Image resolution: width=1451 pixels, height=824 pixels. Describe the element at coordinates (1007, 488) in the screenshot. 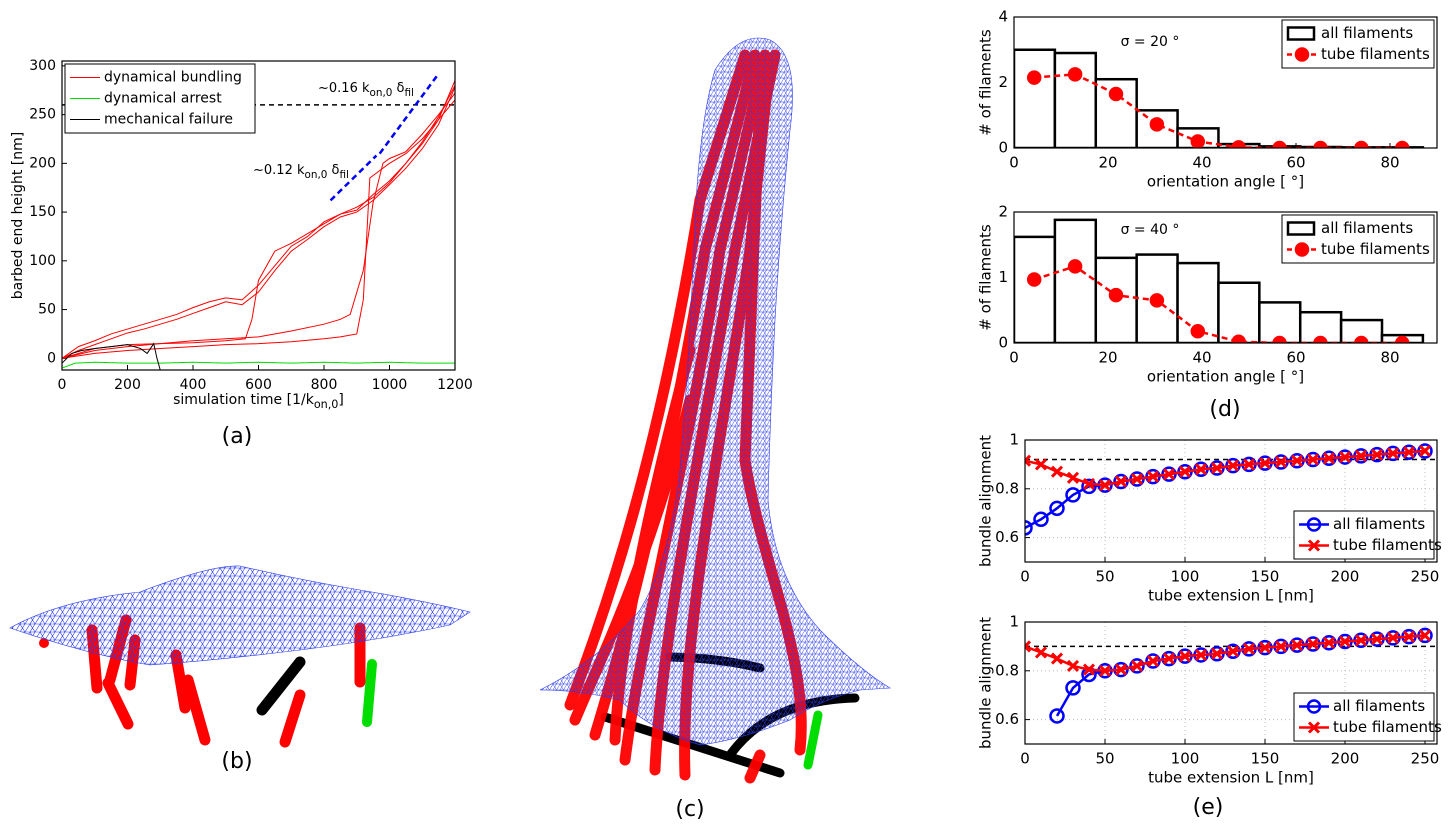

I see `y-tick-label: 0.8` at that location.